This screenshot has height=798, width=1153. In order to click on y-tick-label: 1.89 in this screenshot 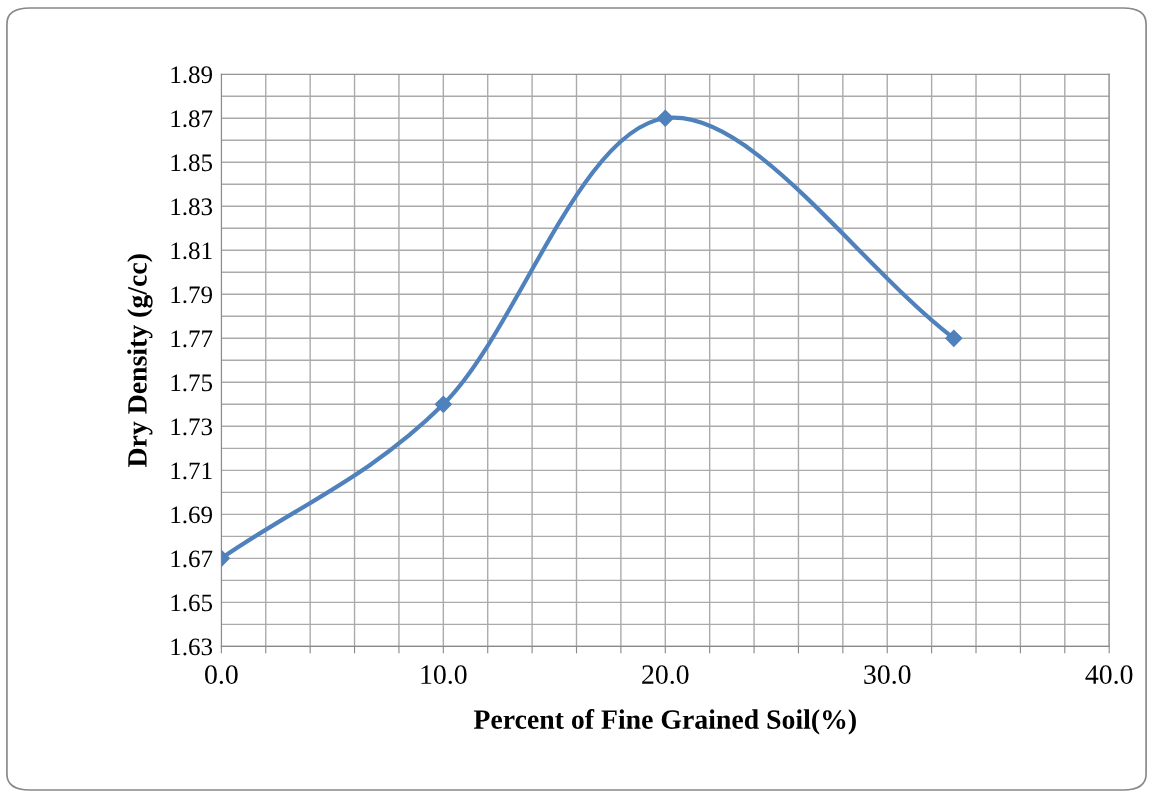, I will do `click(192, 75)`.